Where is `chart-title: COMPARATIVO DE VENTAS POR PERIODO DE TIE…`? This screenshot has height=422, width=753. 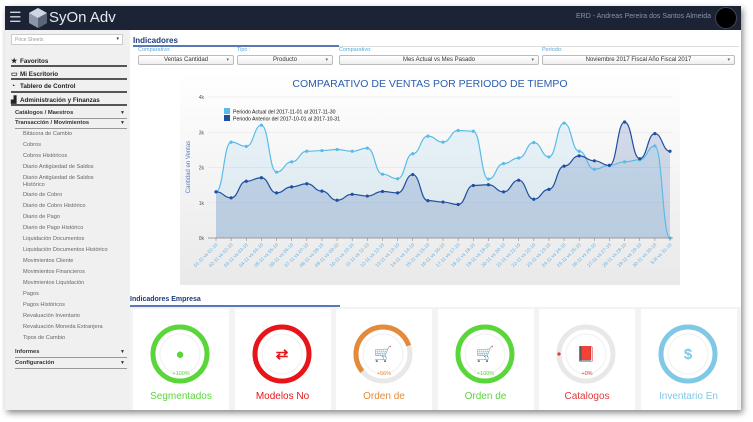 chart-title: COMPARATIVO DE VENTAS POR PERIODO DE TIE… is located at coordinates (429, 84).